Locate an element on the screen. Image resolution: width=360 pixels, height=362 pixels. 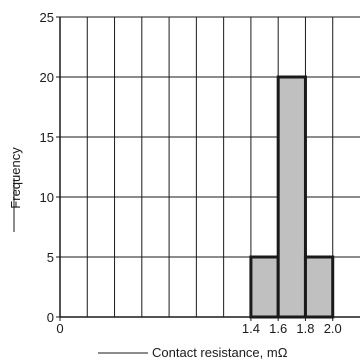
x-tick-label: 1.4 is located at coordinates (251, 328).